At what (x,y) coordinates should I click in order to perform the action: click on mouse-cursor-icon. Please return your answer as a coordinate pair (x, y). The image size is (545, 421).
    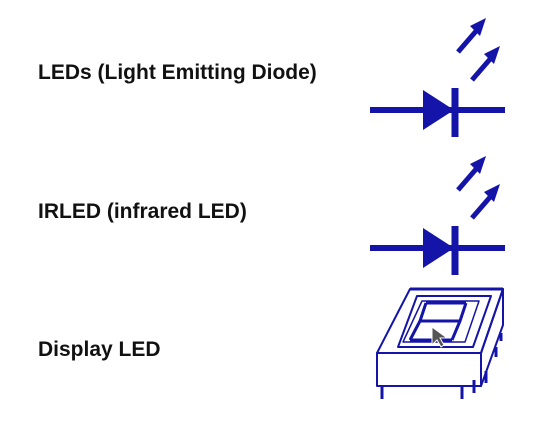
    Looking at the image, I should click on (440, 337).